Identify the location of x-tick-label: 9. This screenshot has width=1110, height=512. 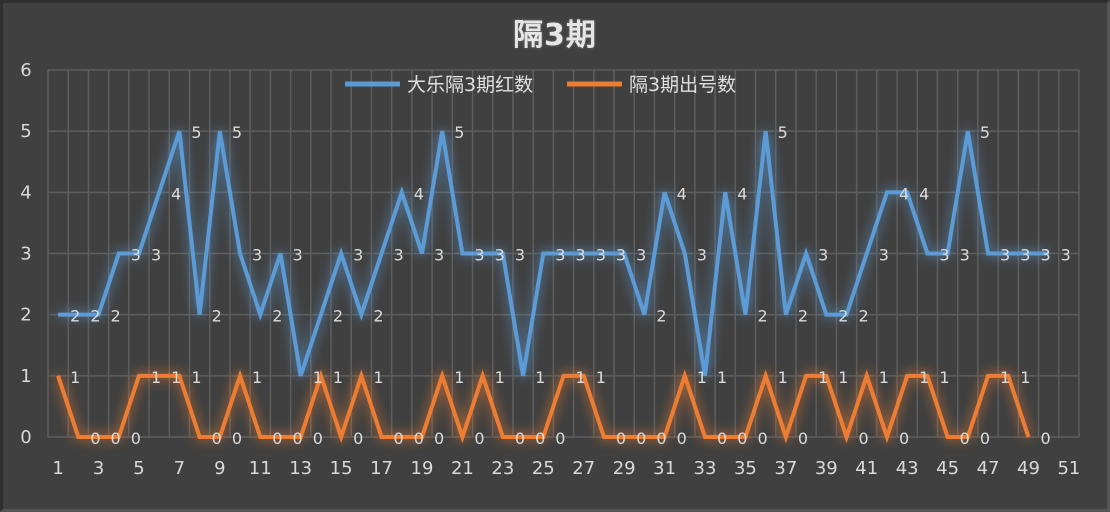
(219, 468).